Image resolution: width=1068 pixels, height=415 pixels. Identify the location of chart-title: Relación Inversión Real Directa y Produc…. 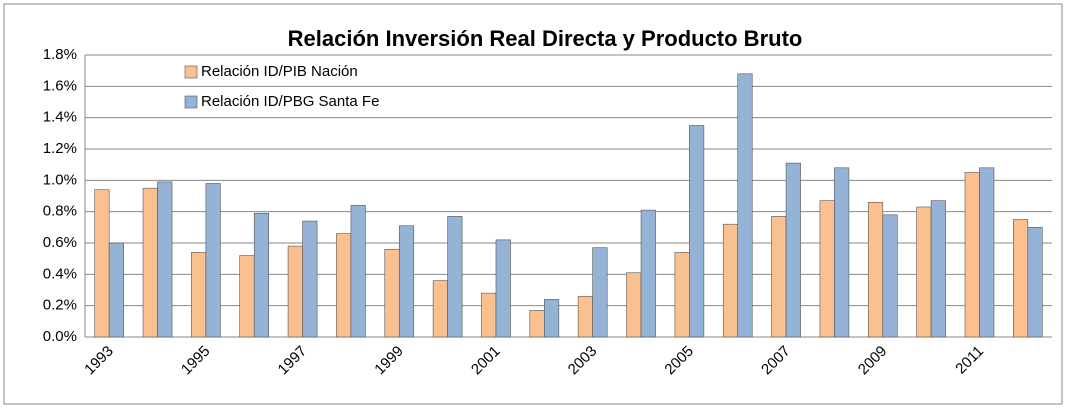
(545, 38).